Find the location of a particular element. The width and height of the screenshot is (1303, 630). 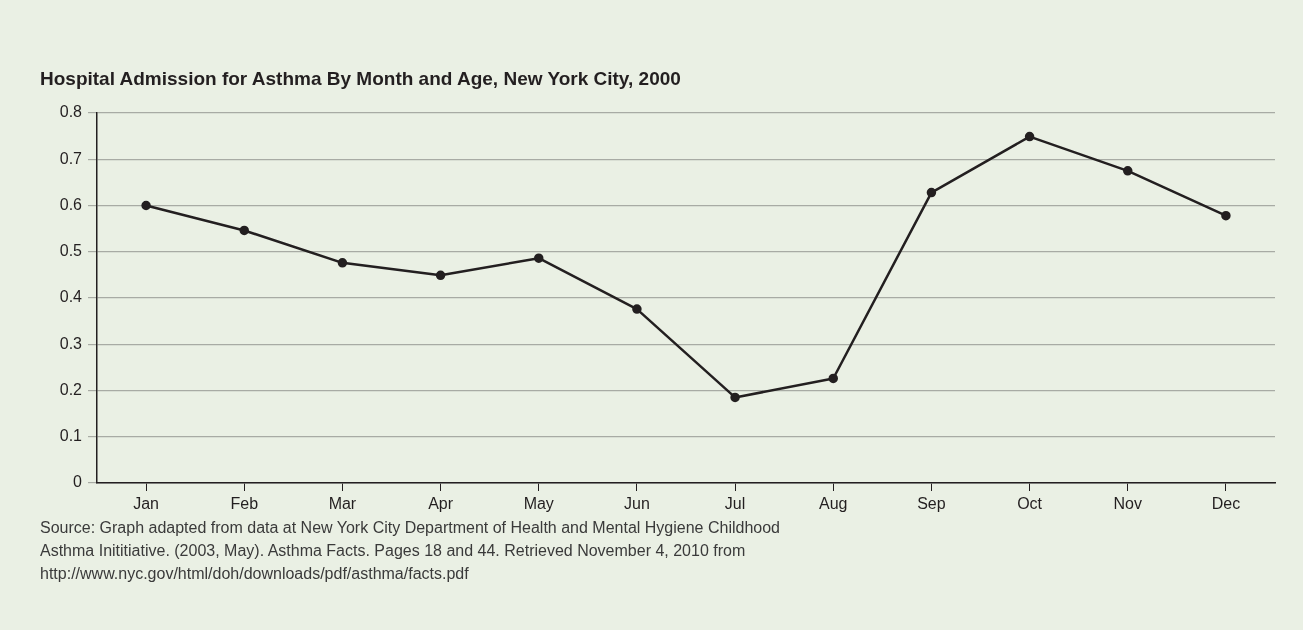

y-tick-label: 0.6 is located at coordinates (71, 204).